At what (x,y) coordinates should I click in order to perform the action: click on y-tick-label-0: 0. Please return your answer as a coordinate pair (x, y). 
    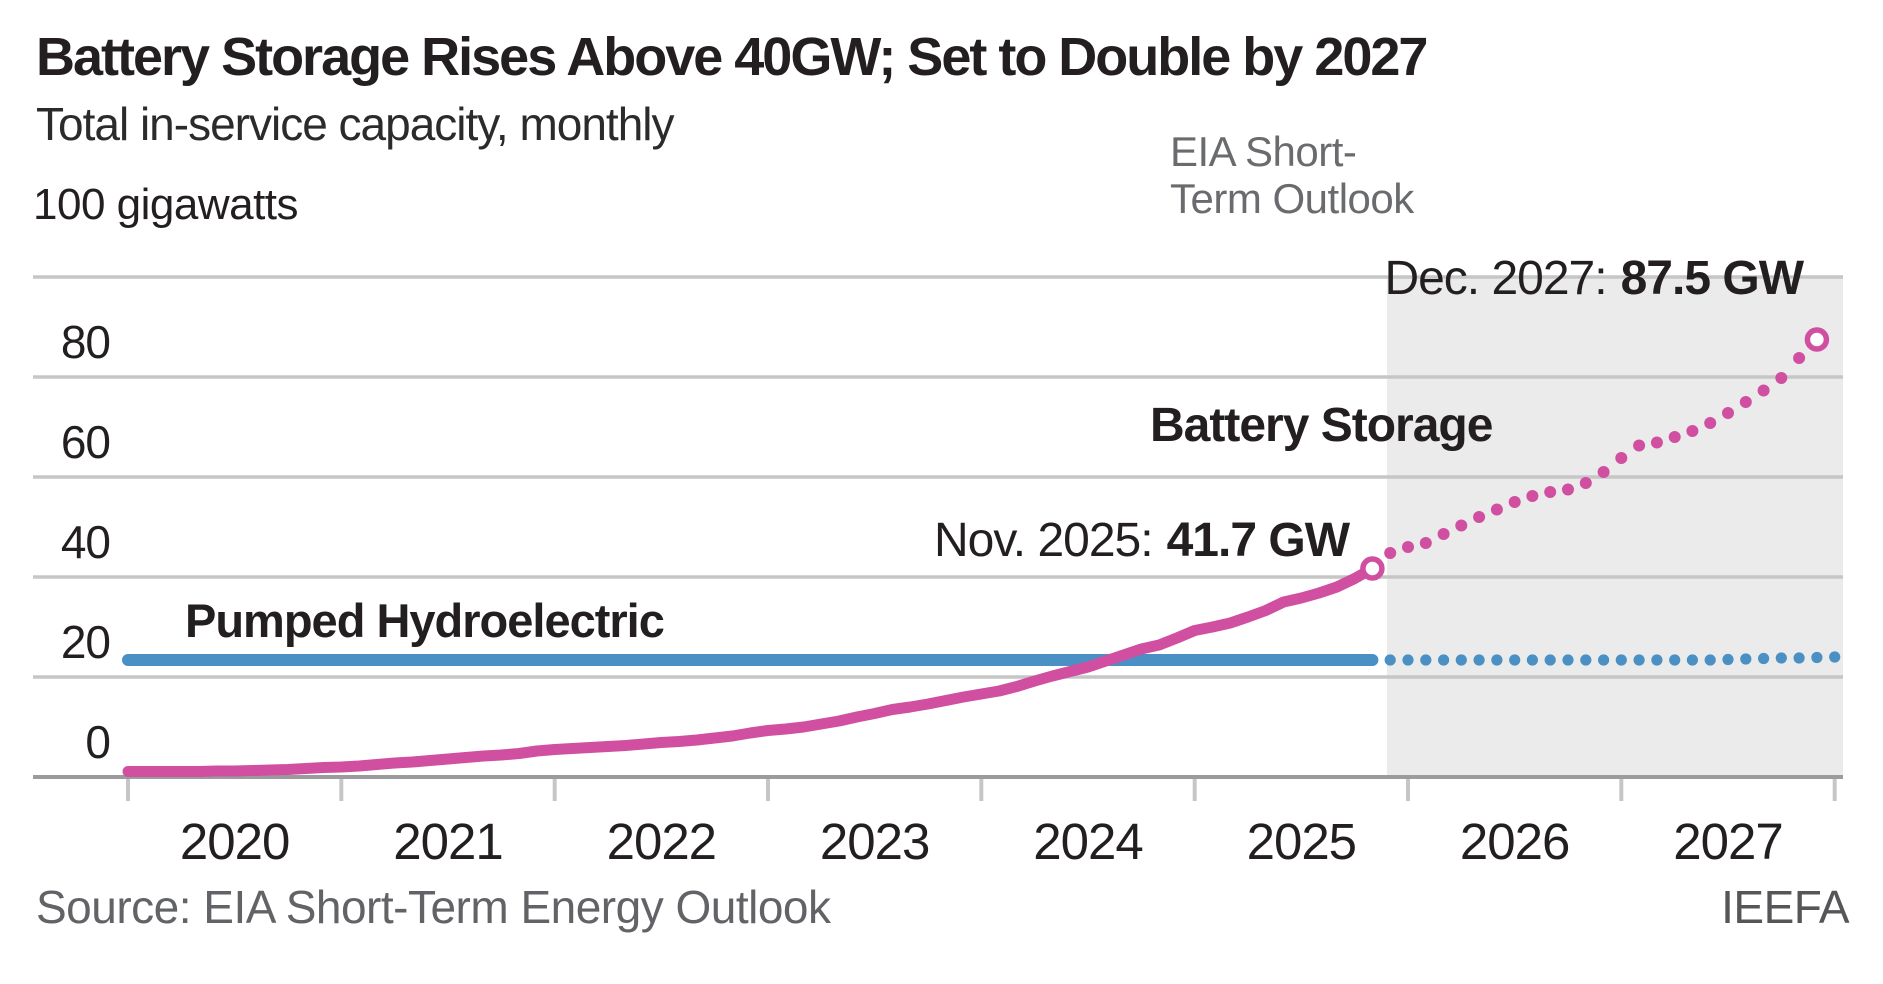
    Looking at the image, I should click on (98, 742).